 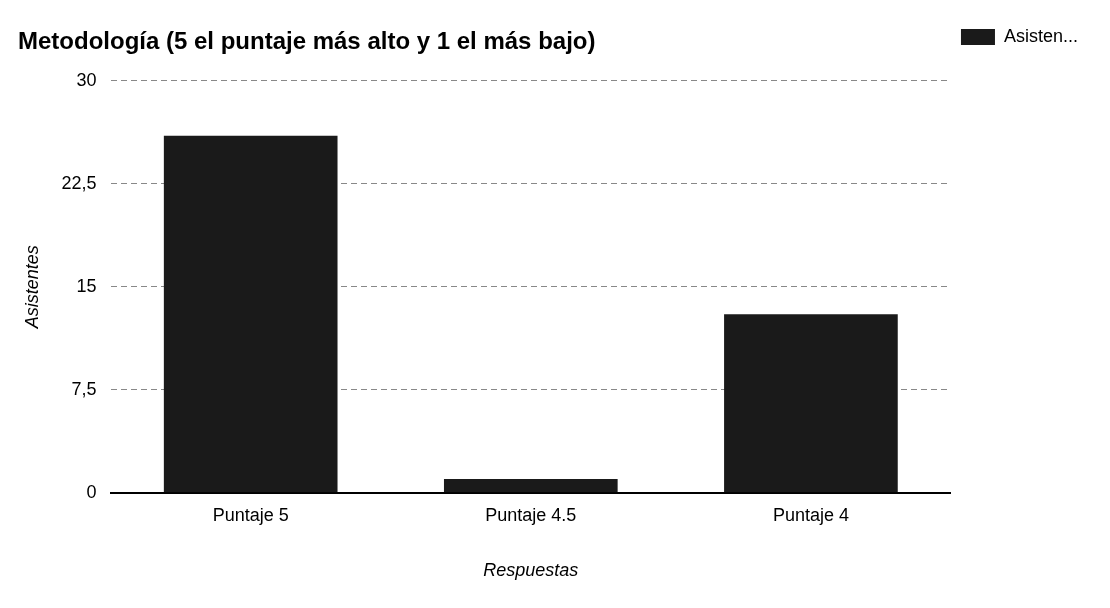 What do you see at coordinates (810, 514) in the screenshot?
I see `x-tick-label: Puntaje 4` at bounding box center [810, 514].